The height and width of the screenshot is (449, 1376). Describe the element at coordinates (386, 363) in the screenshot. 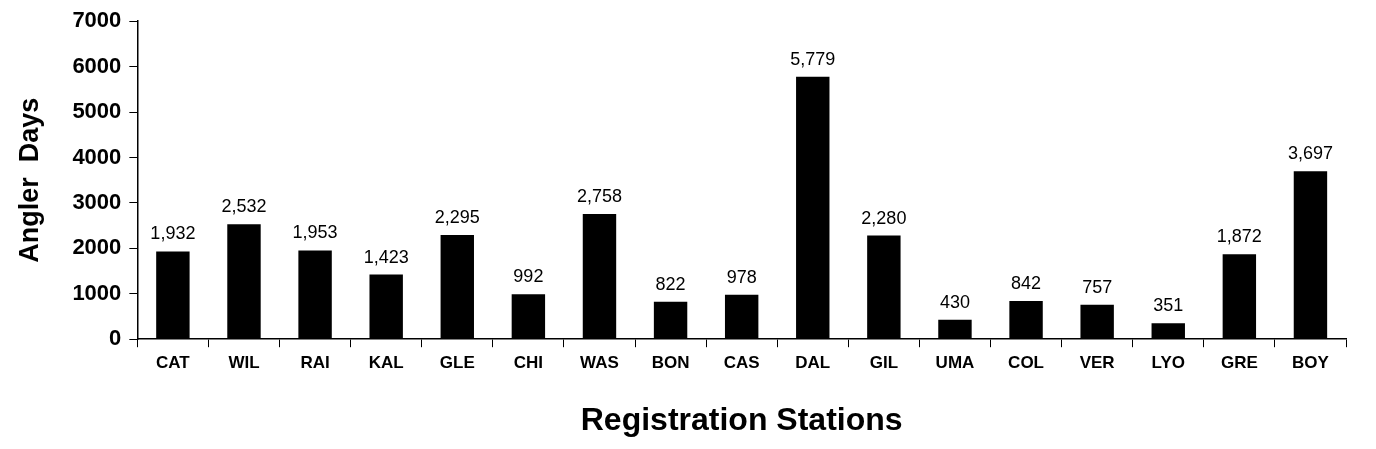

I see `x-tick-label: KAL` at that location.